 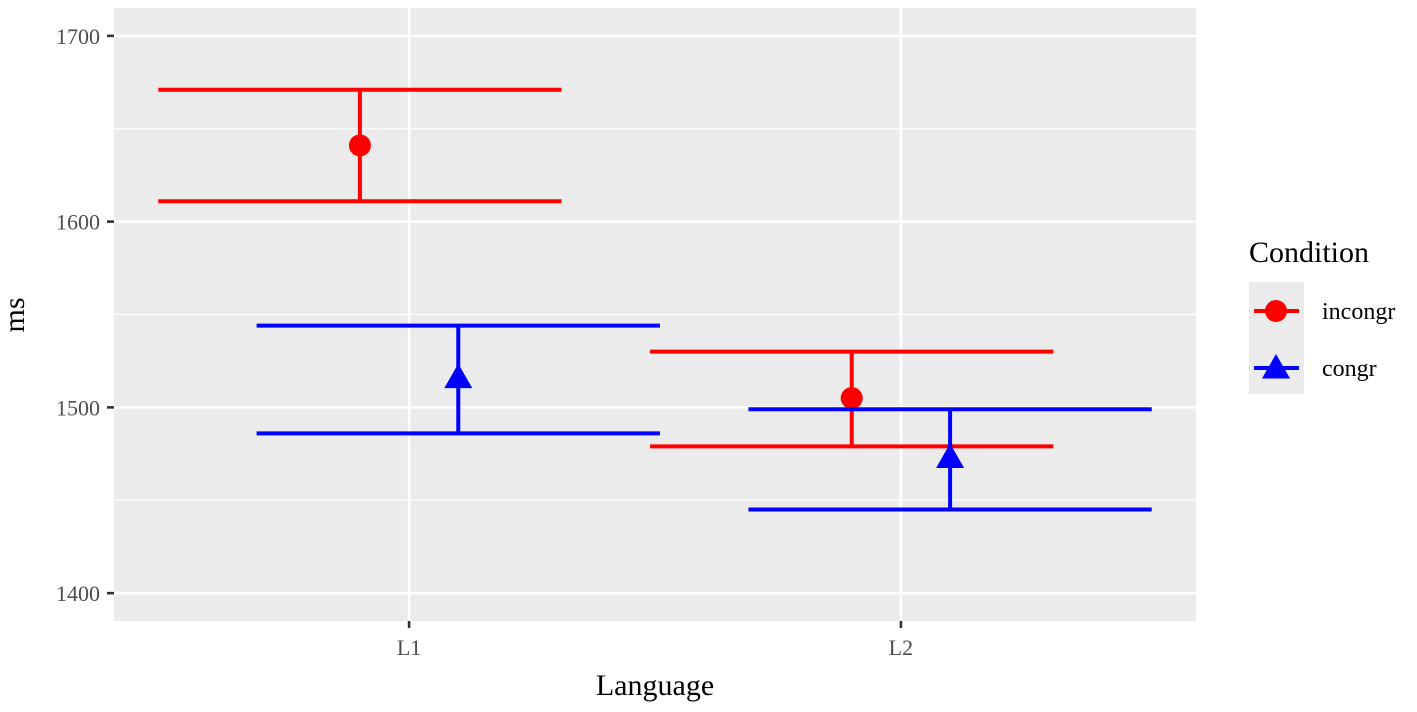 What do you see at coordinates (78, 593) in the screenshot?
I see `y-tick-label: 1400` at bounding box center [78, 593].